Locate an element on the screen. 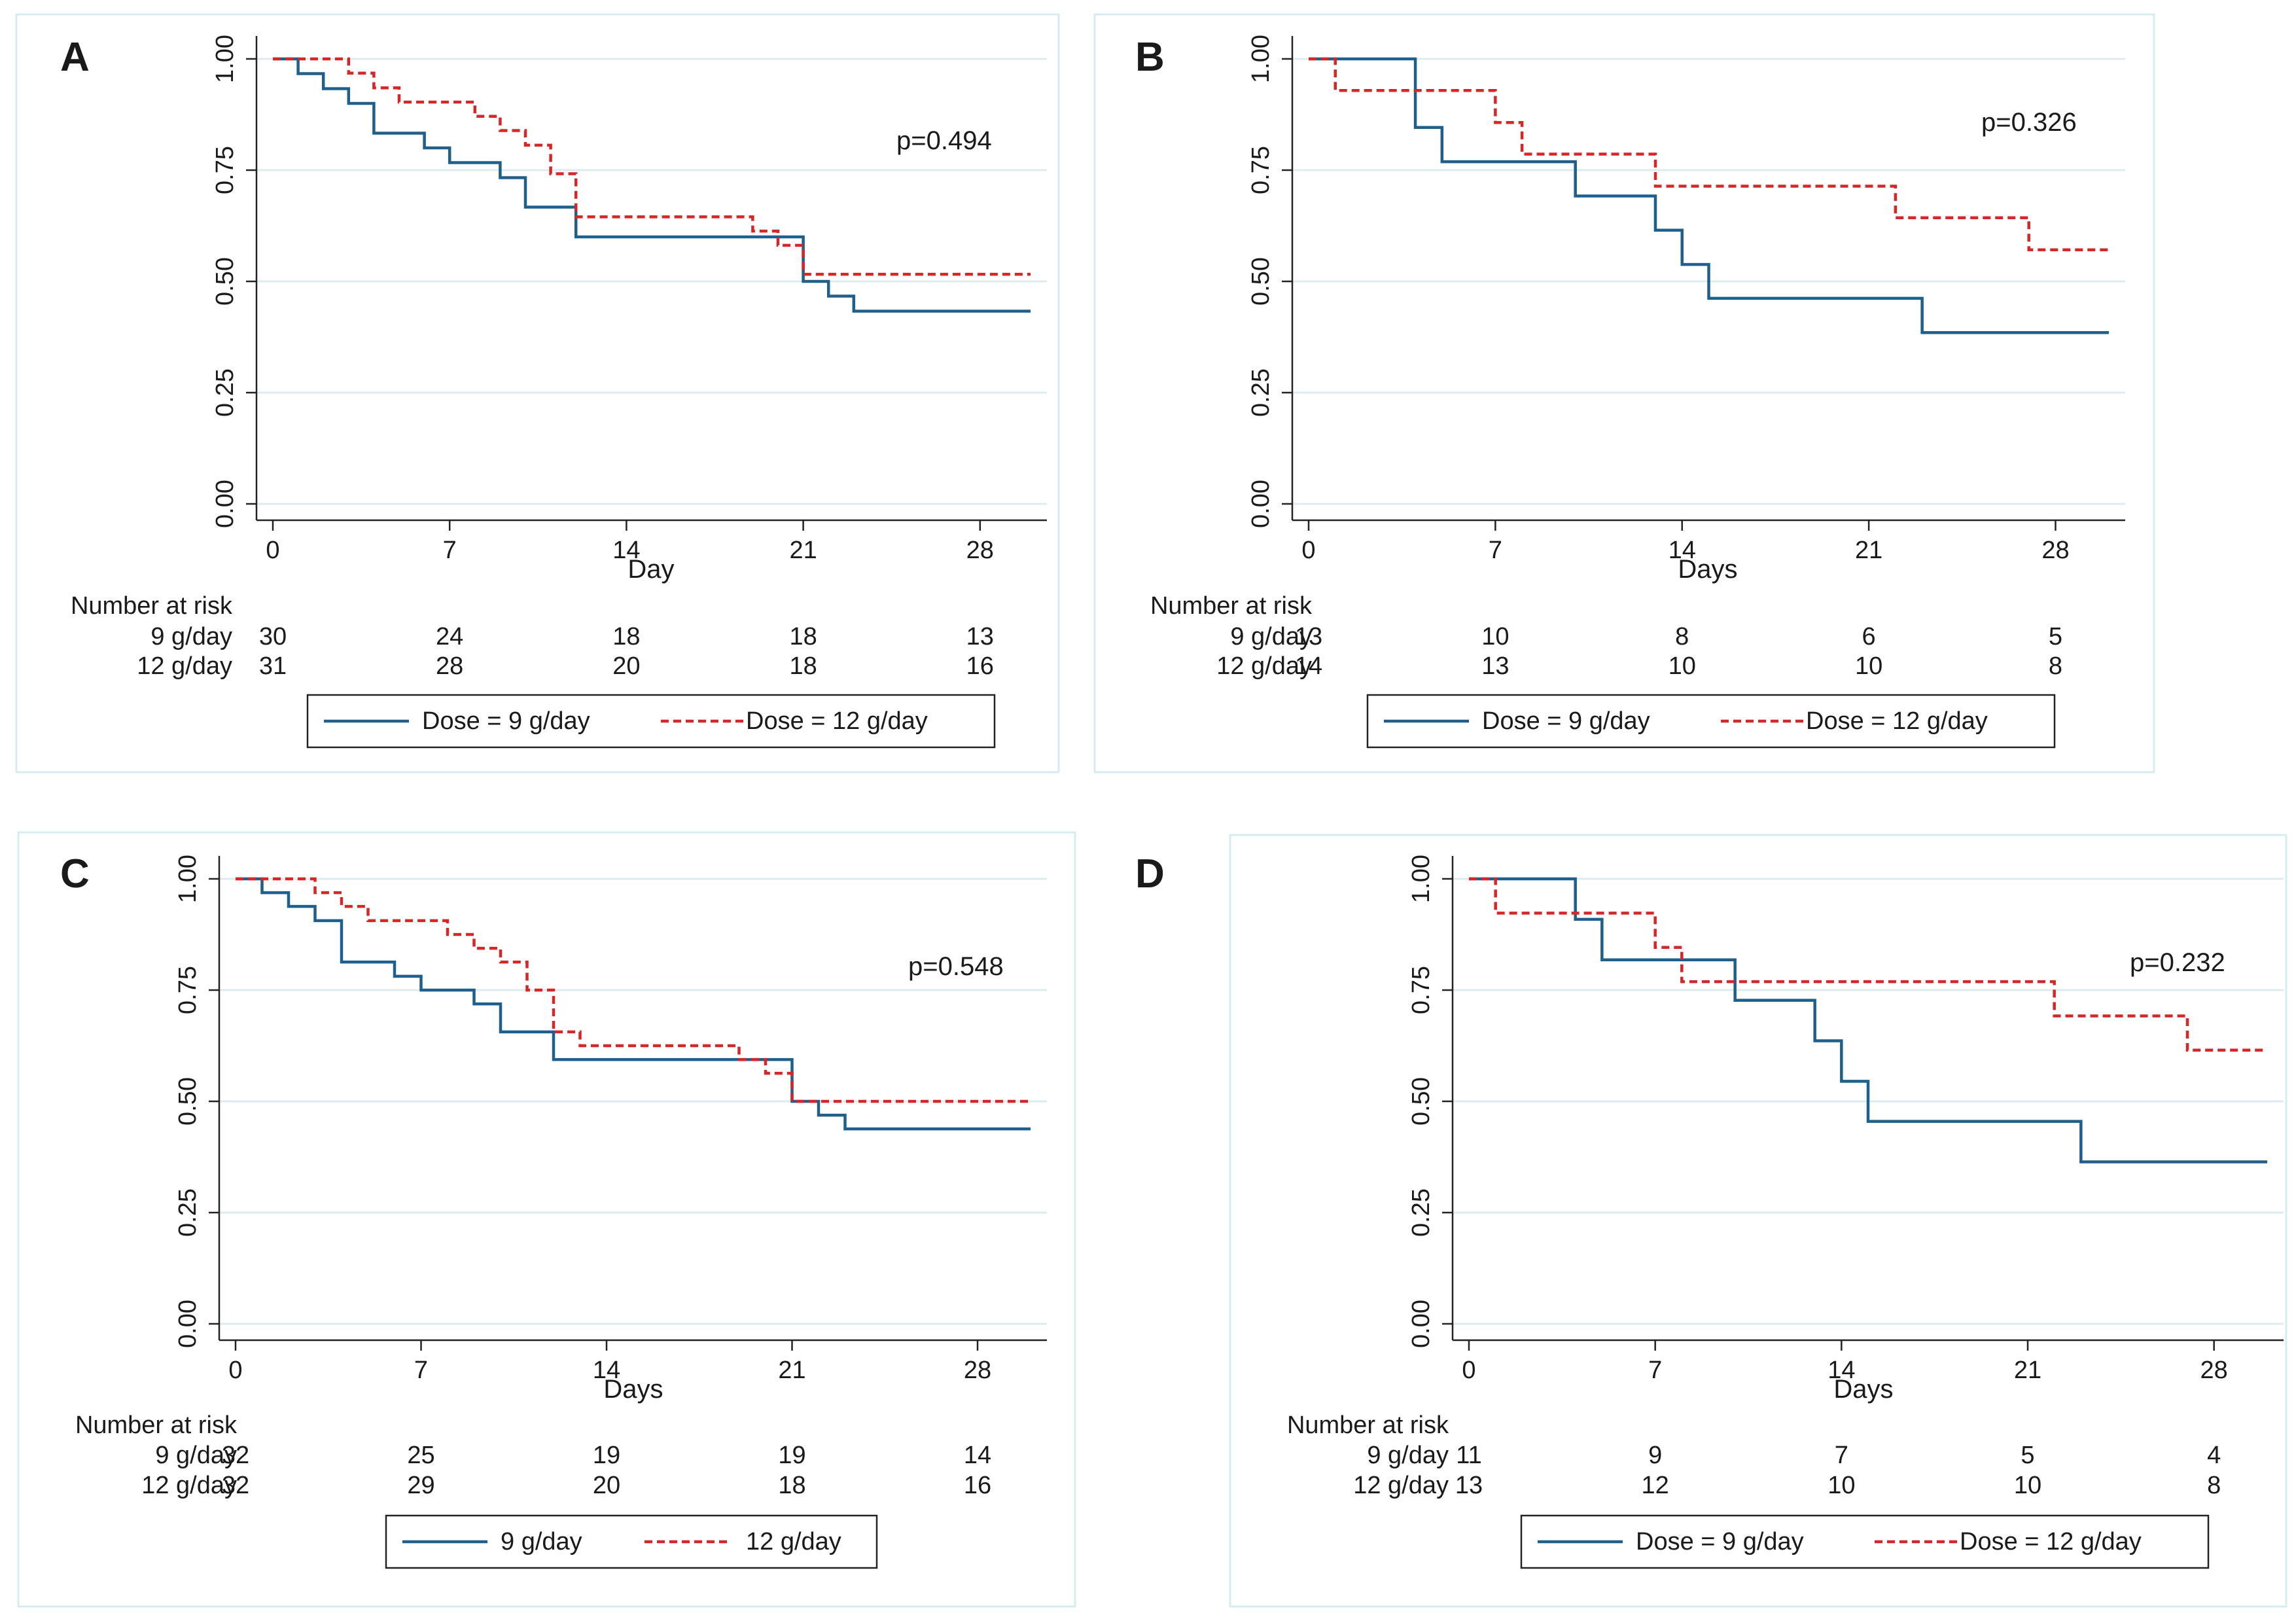 This screenshot has width=2296, height=1617. legend-label-9-g-day: 9 g/day is located at coordinates (541, 1541).